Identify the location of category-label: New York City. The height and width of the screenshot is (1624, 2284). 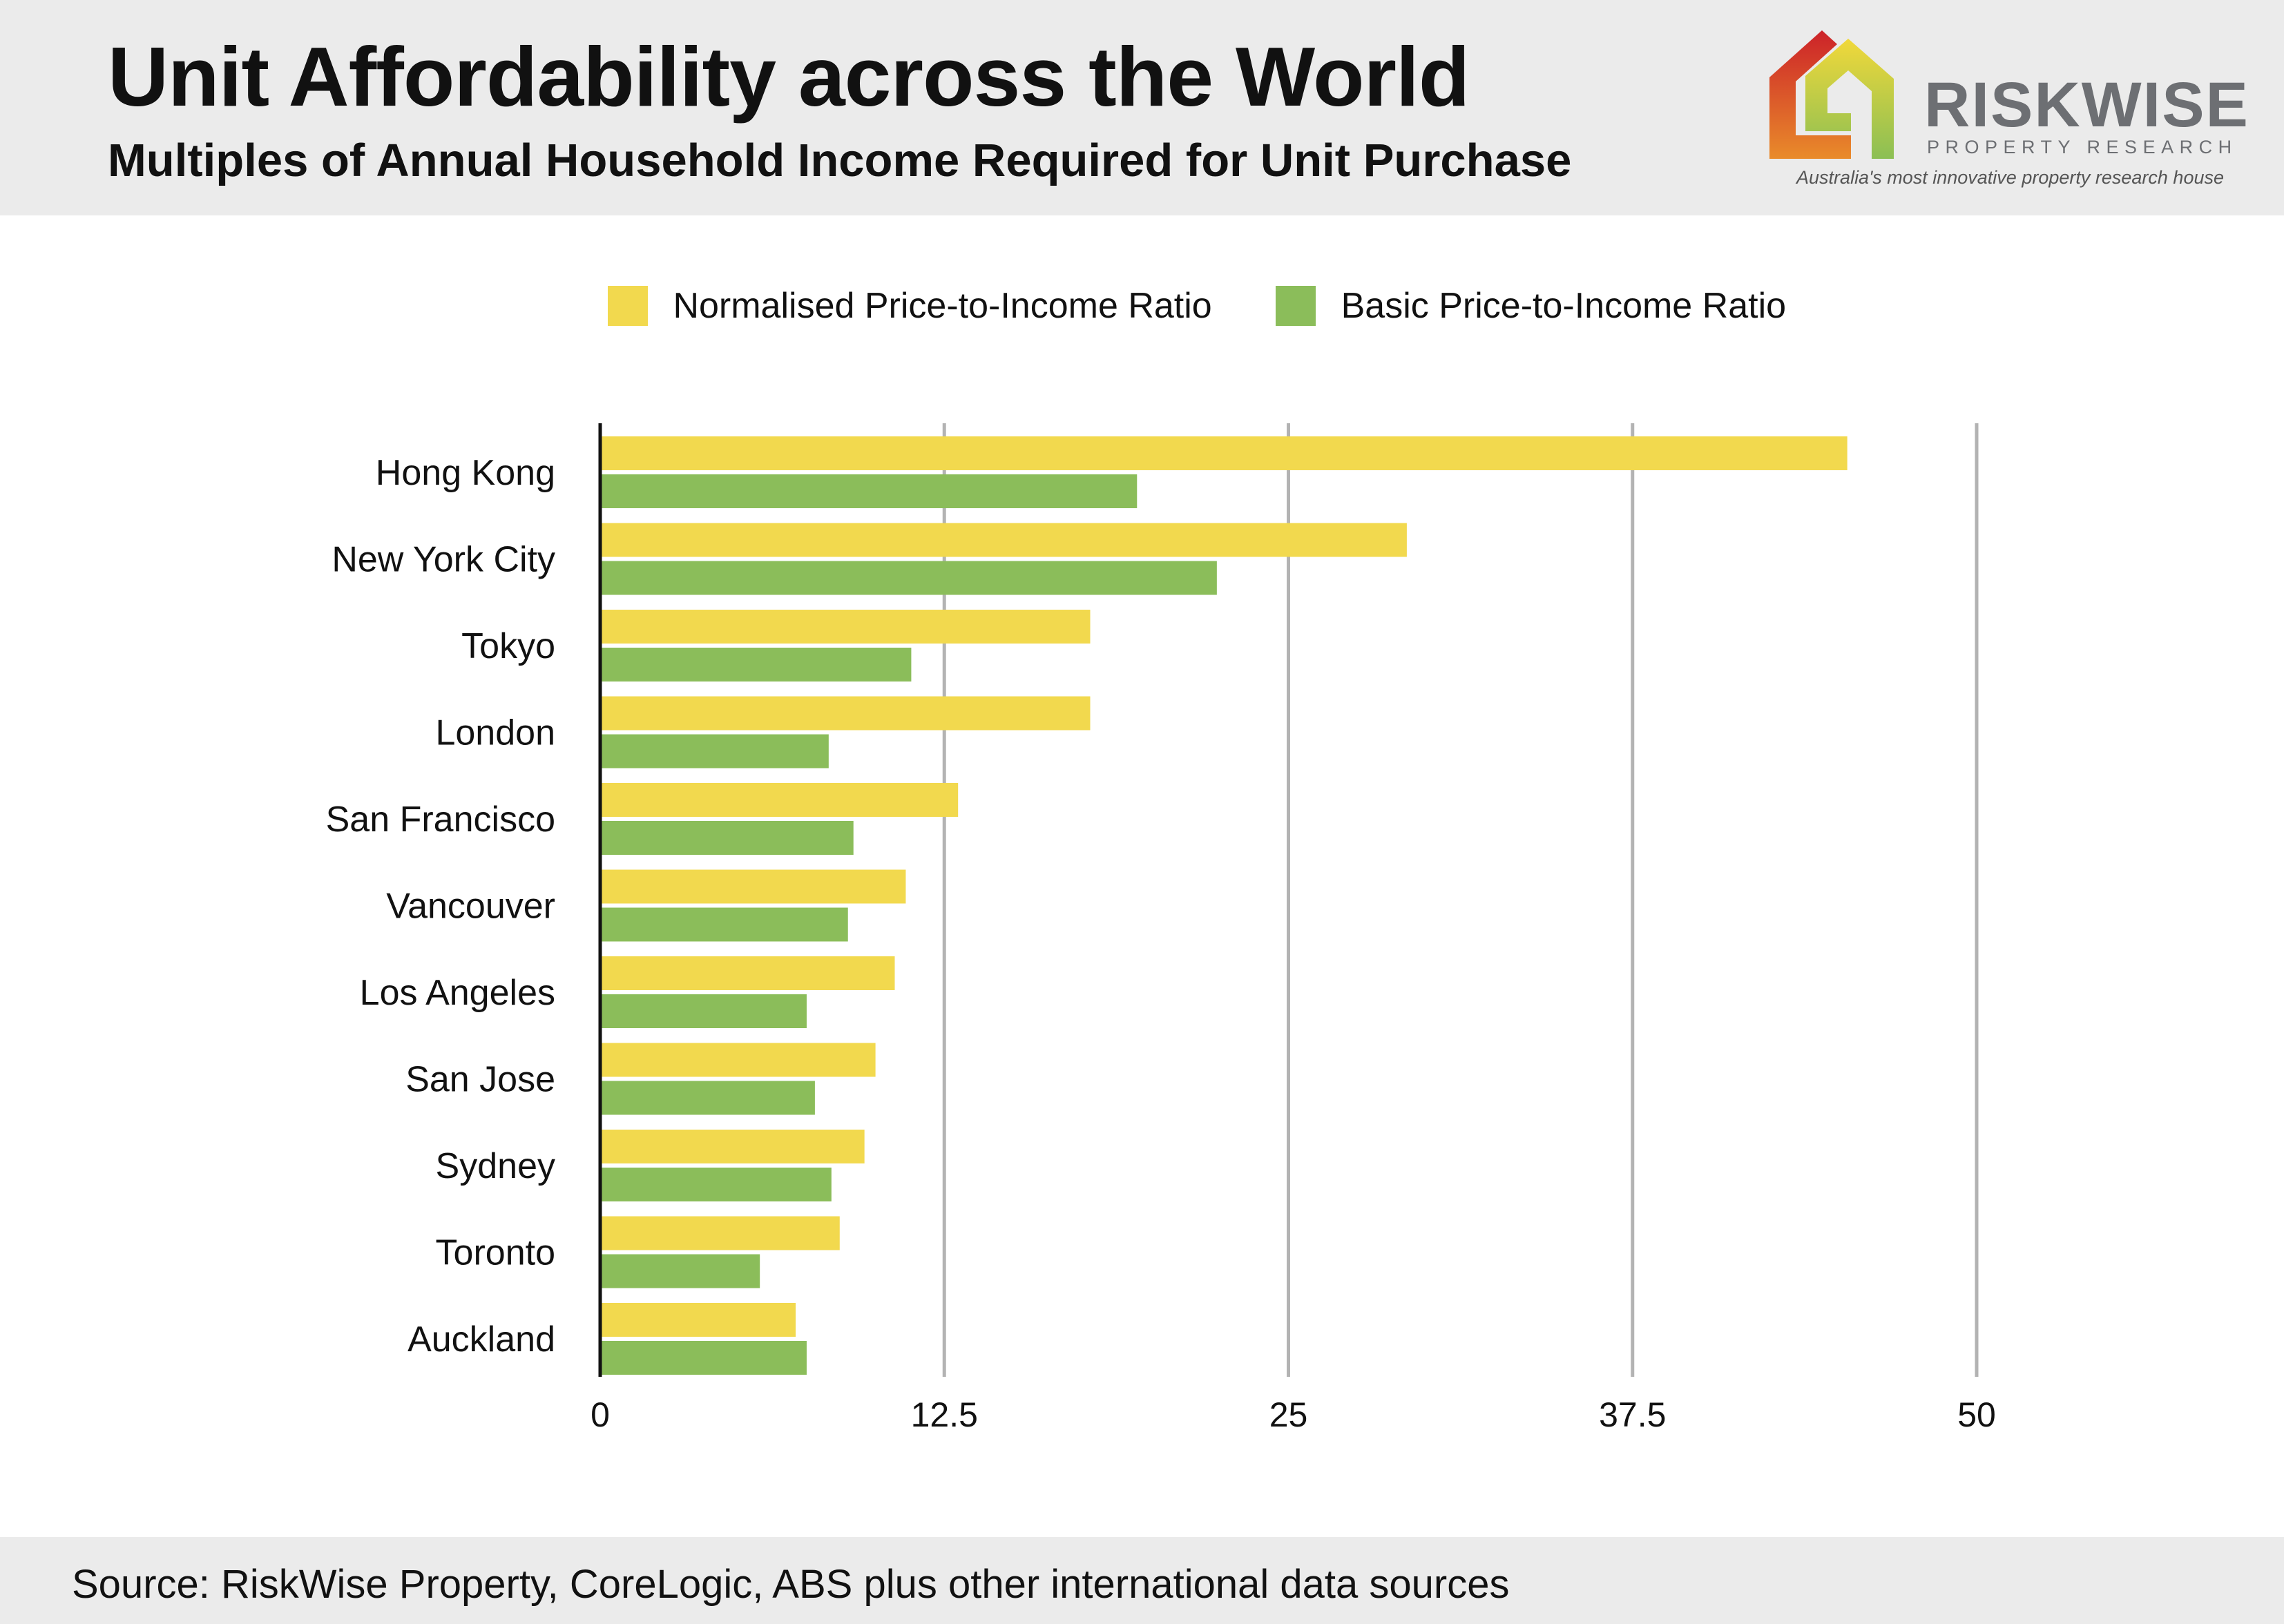
(443, 560).